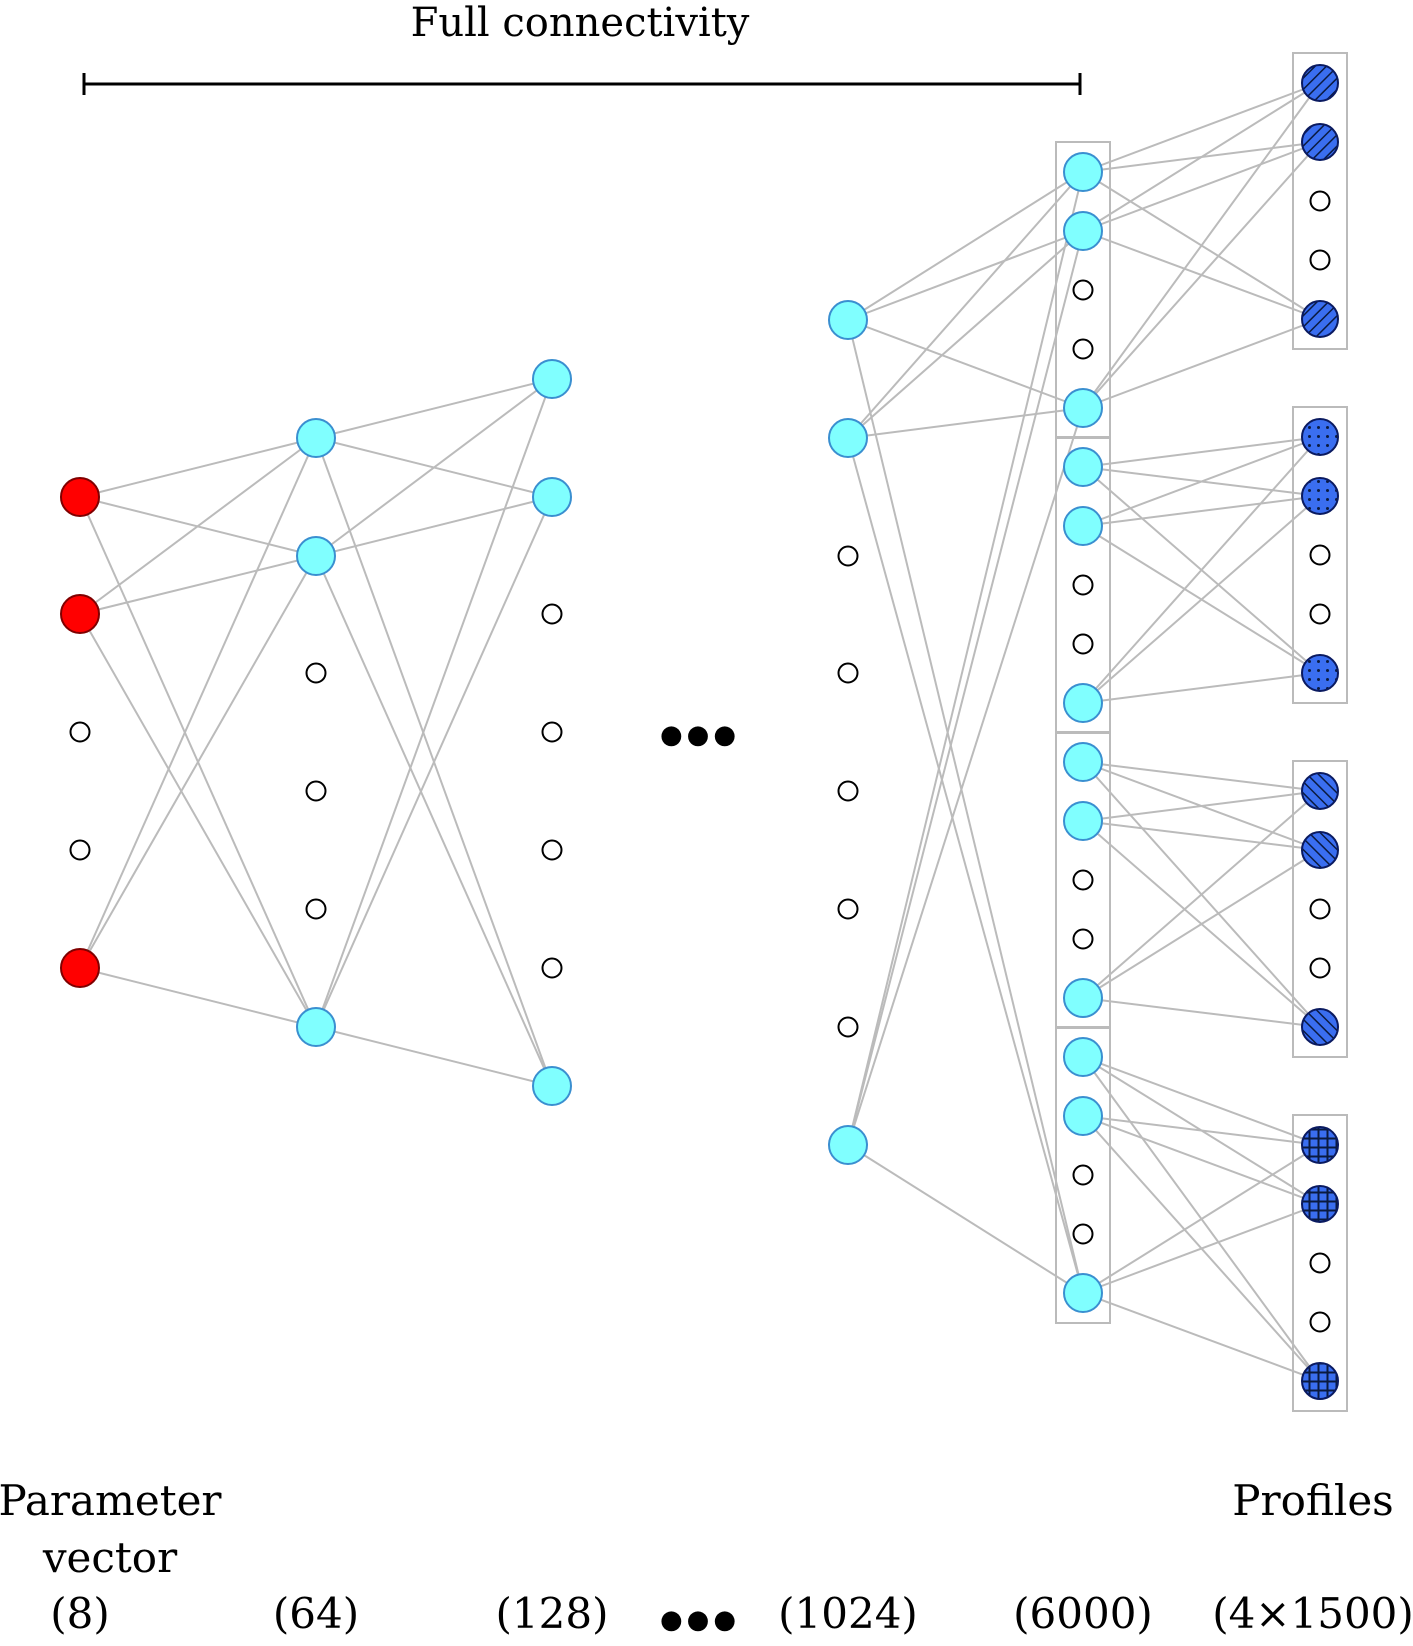 This screenshot has width=1413, height=1646. Describe the element at coordinates (848, 1613) in the screenshot. I see `layer-size-hidden3: (1024)` at that location.